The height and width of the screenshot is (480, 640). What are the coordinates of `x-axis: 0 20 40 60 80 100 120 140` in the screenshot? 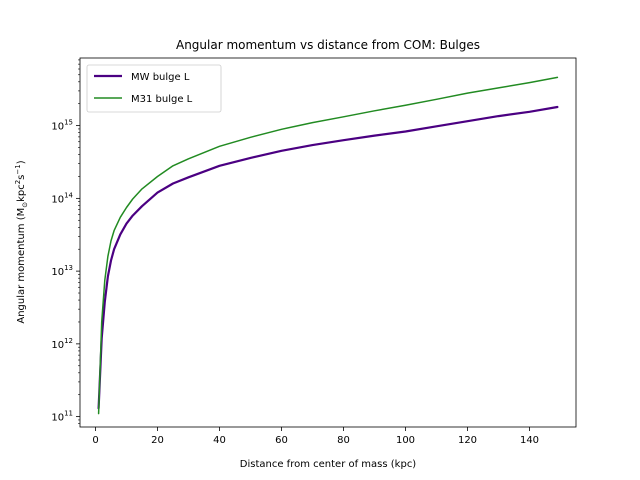 It's located at (315, 436).